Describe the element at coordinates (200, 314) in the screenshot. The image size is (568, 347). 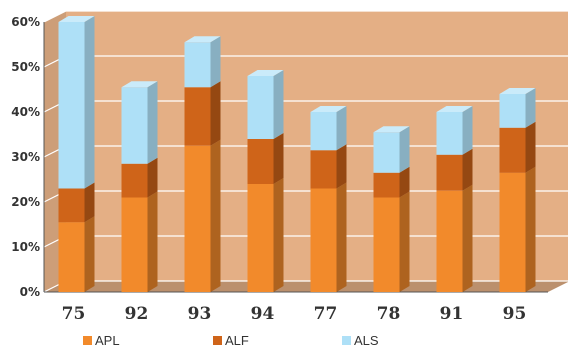
I see `x-tick-label: 93` at that location.